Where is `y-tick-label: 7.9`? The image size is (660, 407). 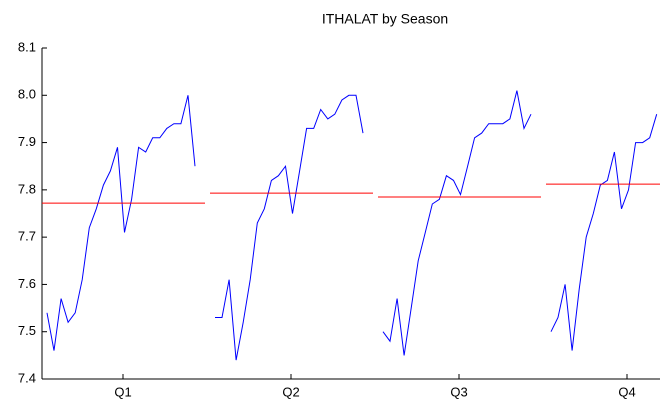
y-tick-label: 7.9 is located at coordinates (27, 141).